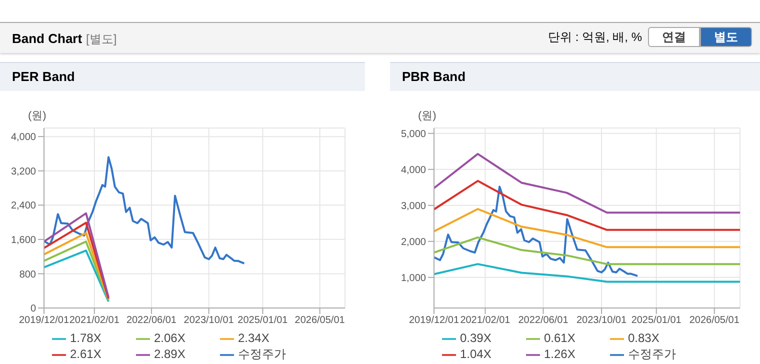 Image resolution: width=760 pixels, height=364 pixels. What do you see at coordinates (27, 274) in the screenshot?
I see `y-tick-label: 800` at bounding box center [27, 274].